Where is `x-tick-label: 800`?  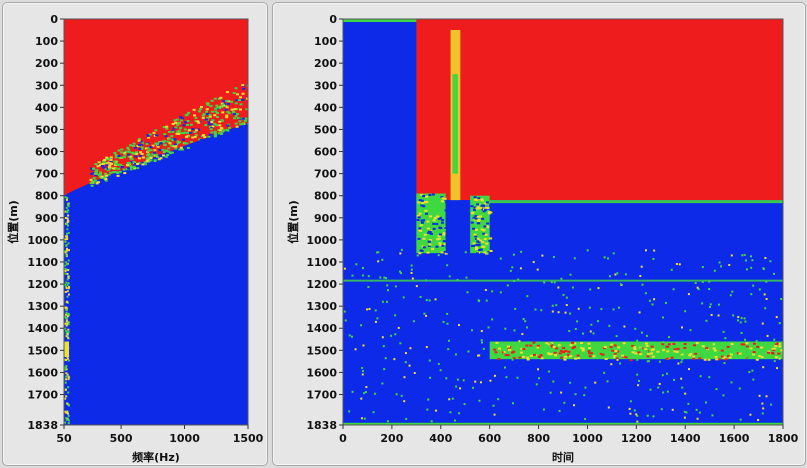
x-tick-label: 800 is located at coordinates (538, 438).